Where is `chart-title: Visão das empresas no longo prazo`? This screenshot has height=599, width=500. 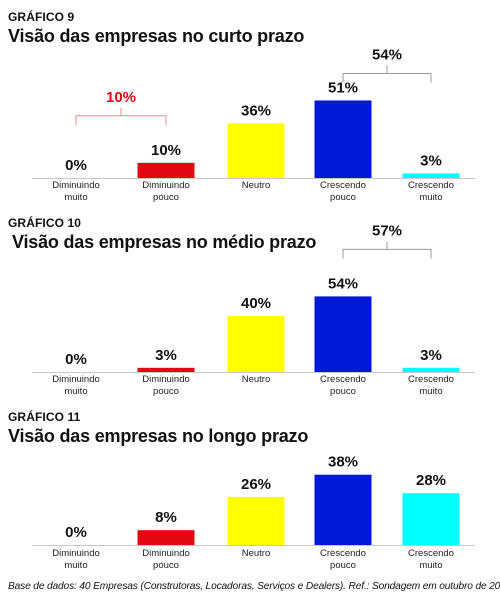
chart-title: Visão das empresas no longo prazo is located at coordinates (158, 436).